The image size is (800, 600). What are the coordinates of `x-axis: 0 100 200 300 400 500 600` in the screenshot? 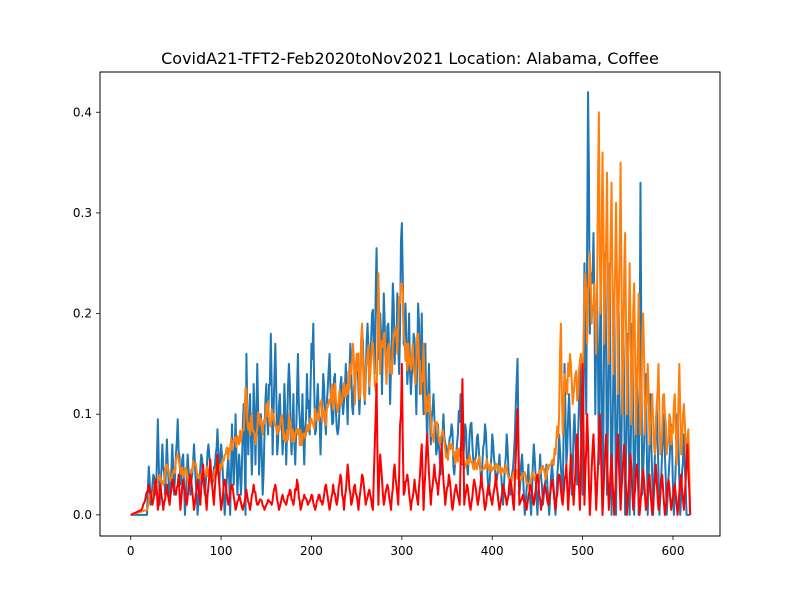 It's located at (406, 547).